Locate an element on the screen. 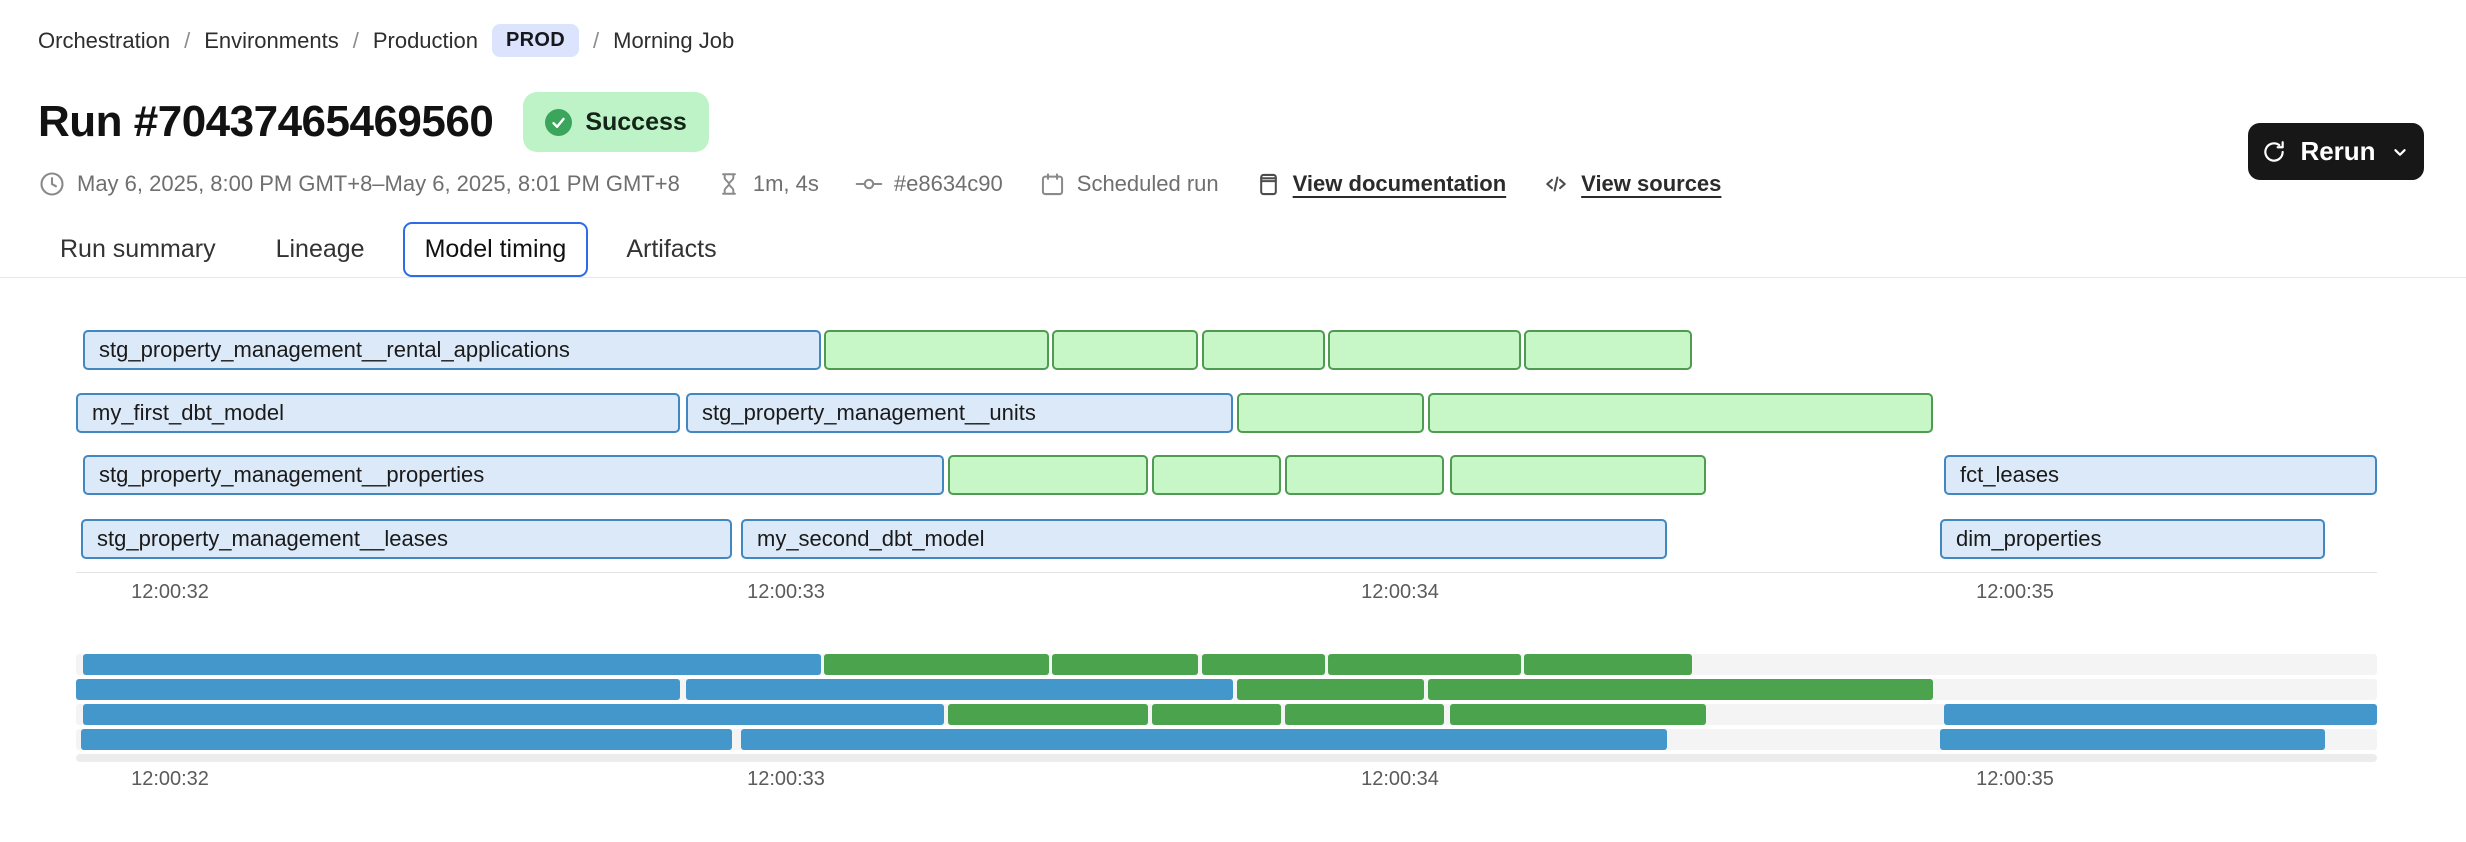  tab-artifacts: Artifacts is located at coordinates (671, 249).